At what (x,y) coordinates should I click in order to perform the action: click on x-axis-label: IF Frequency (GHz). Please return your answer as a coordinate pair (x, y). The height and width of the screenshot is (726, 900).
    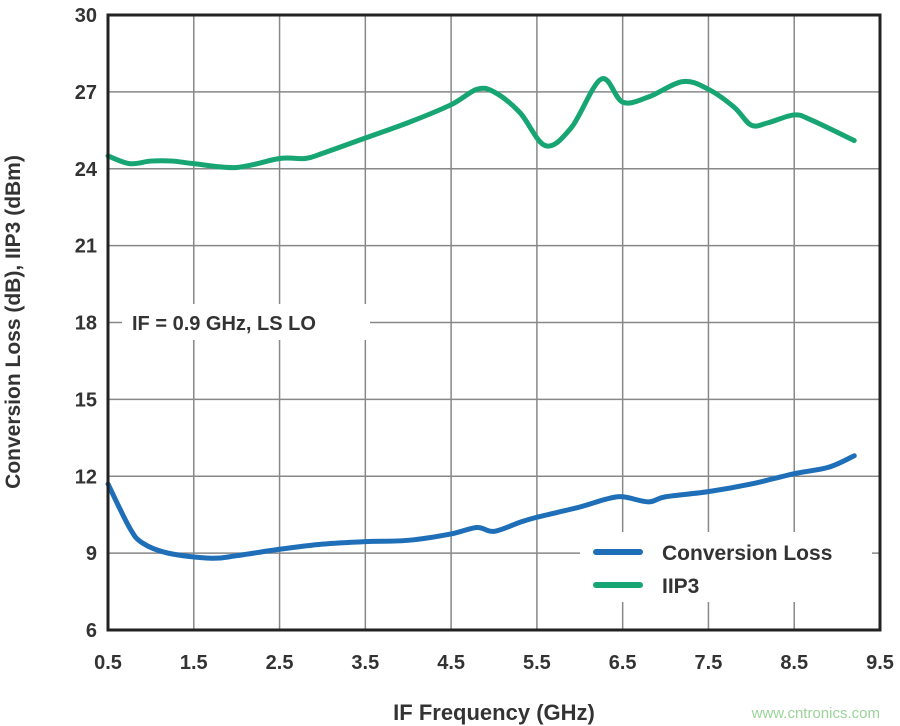
    Looking at the image, I should click on (494, 712).